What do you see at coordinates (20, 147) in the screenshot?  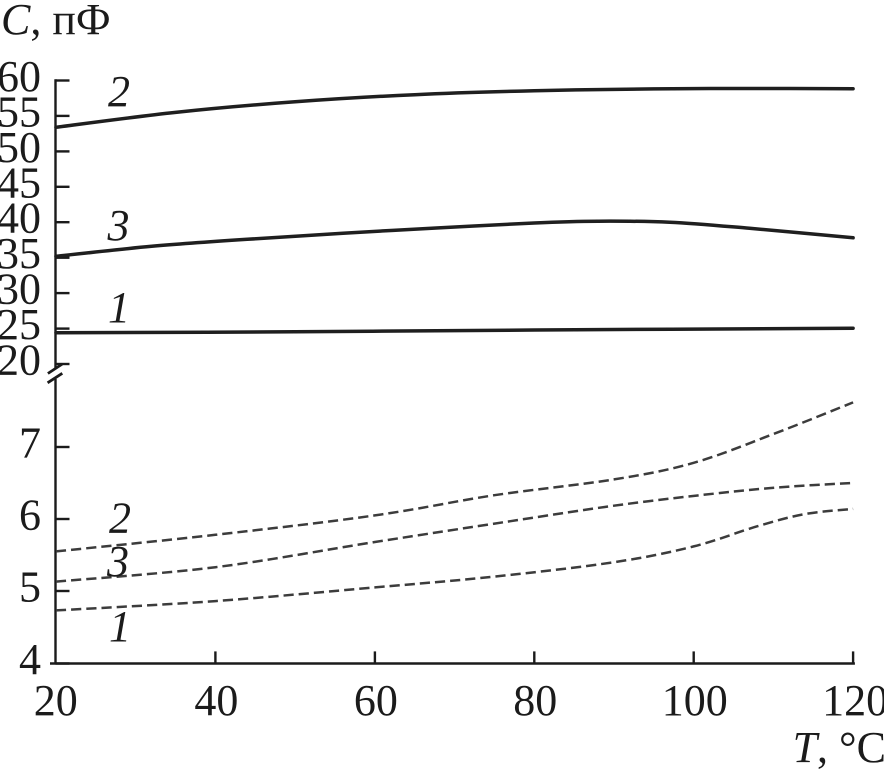 I see `svg-text: 50` at bounding box center [20, 147].